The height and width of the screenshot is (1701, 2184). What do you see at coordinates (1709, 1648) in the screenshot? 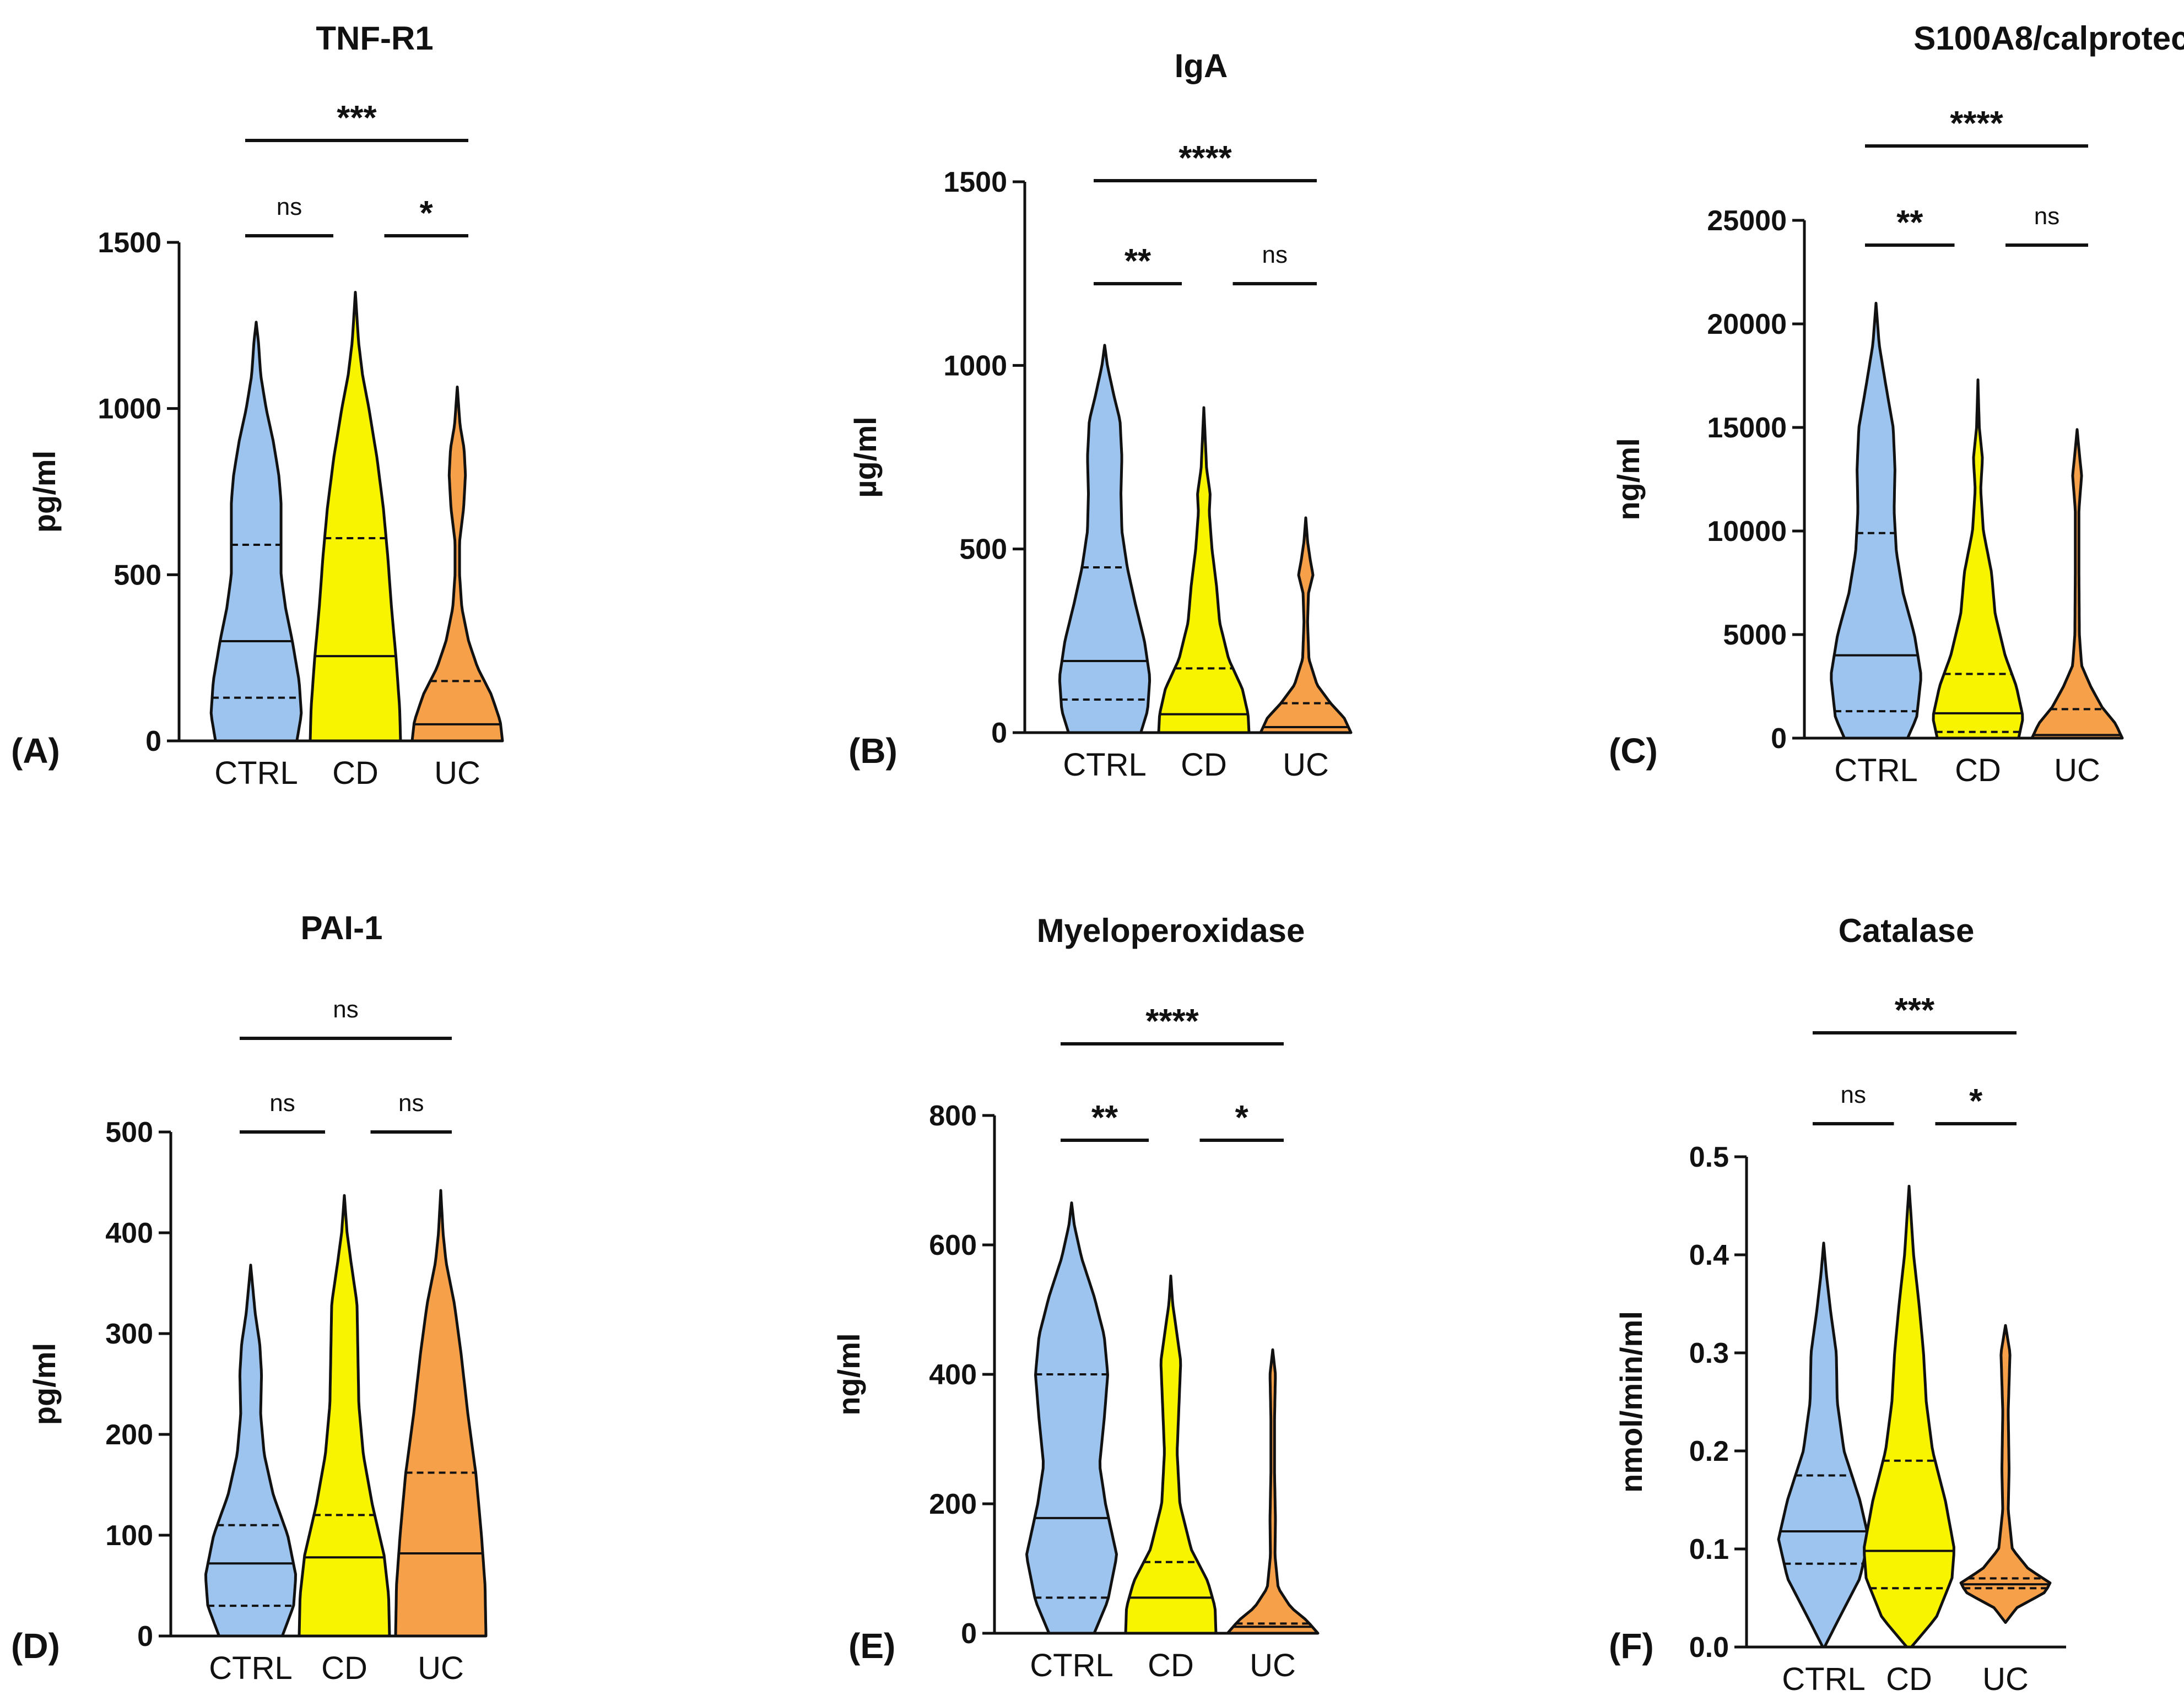
I see `y-tick-label: 0.0` at bounding box center [1709, 1648].